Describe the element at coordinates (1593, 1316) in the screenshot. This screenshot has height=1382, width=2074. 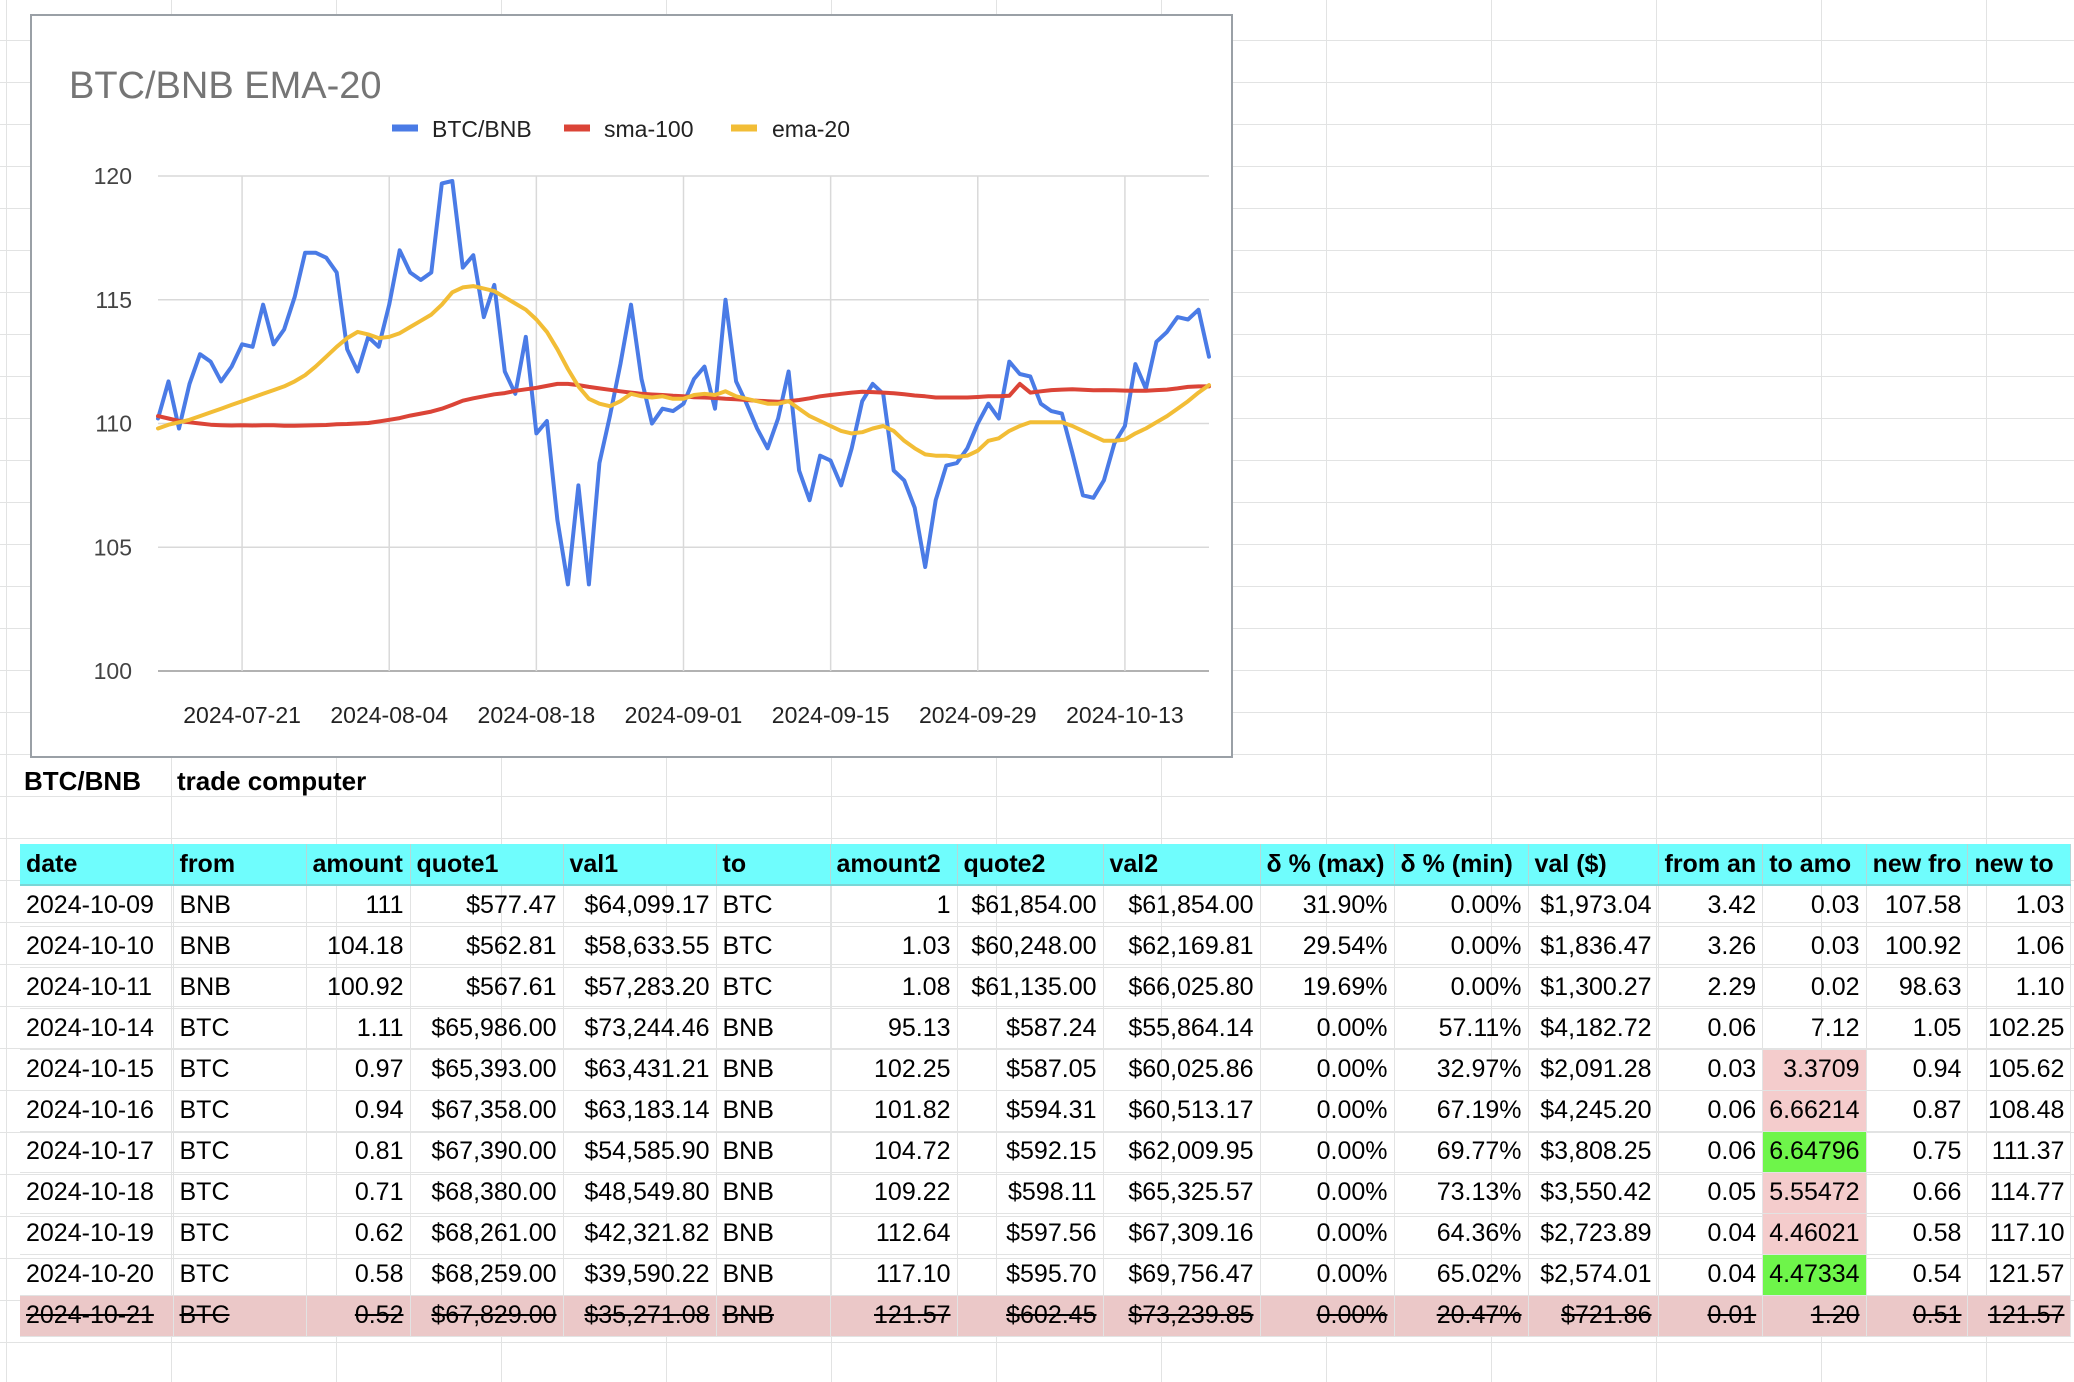
I see `table-cell: $721.86` at that location.